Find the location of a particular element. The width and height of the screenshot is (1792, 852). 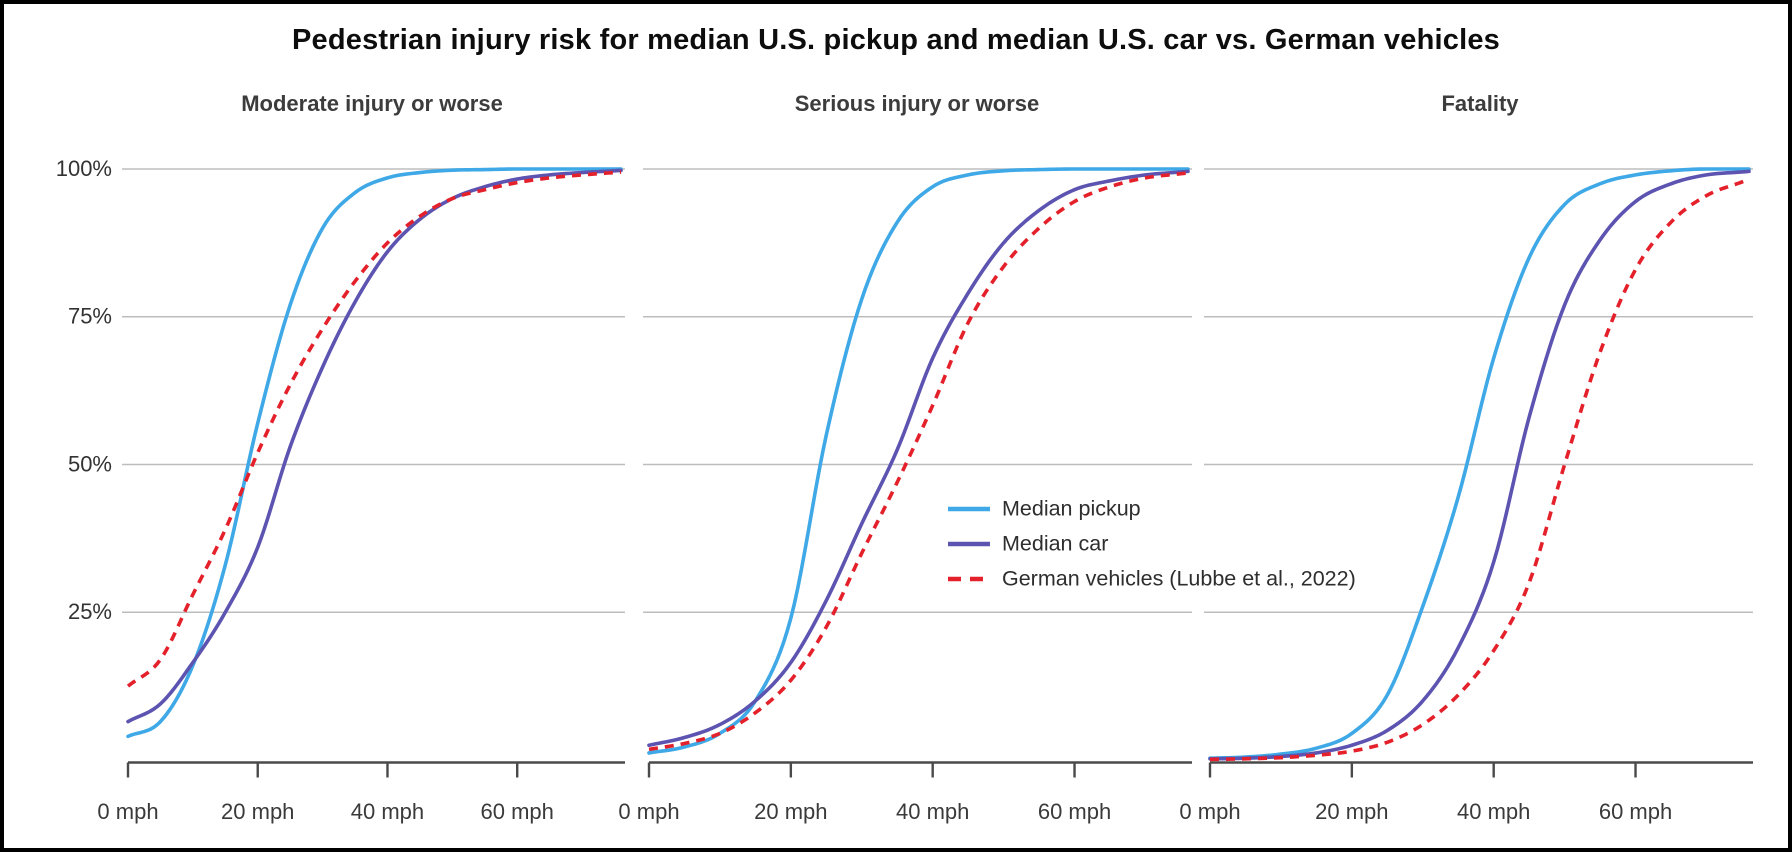

legend-label-median-car: Median car is located at coordinates (1055, 544).